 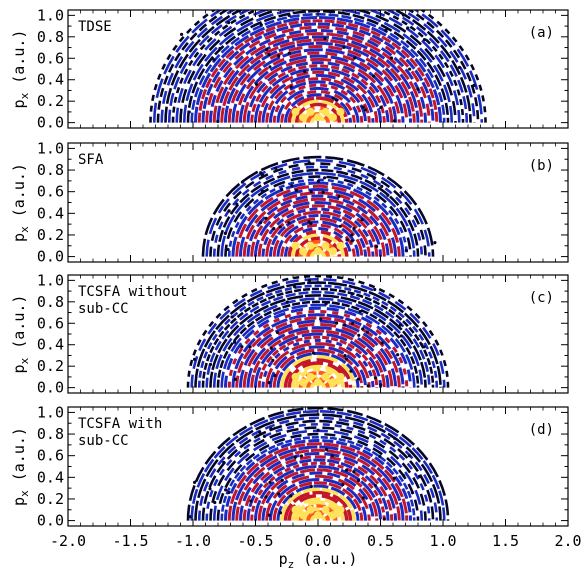 What do you see at coordinates (20, 334) in the screenshot?
I see `y-axis-label: px (a.u.)` at bounding box center [20, 334].